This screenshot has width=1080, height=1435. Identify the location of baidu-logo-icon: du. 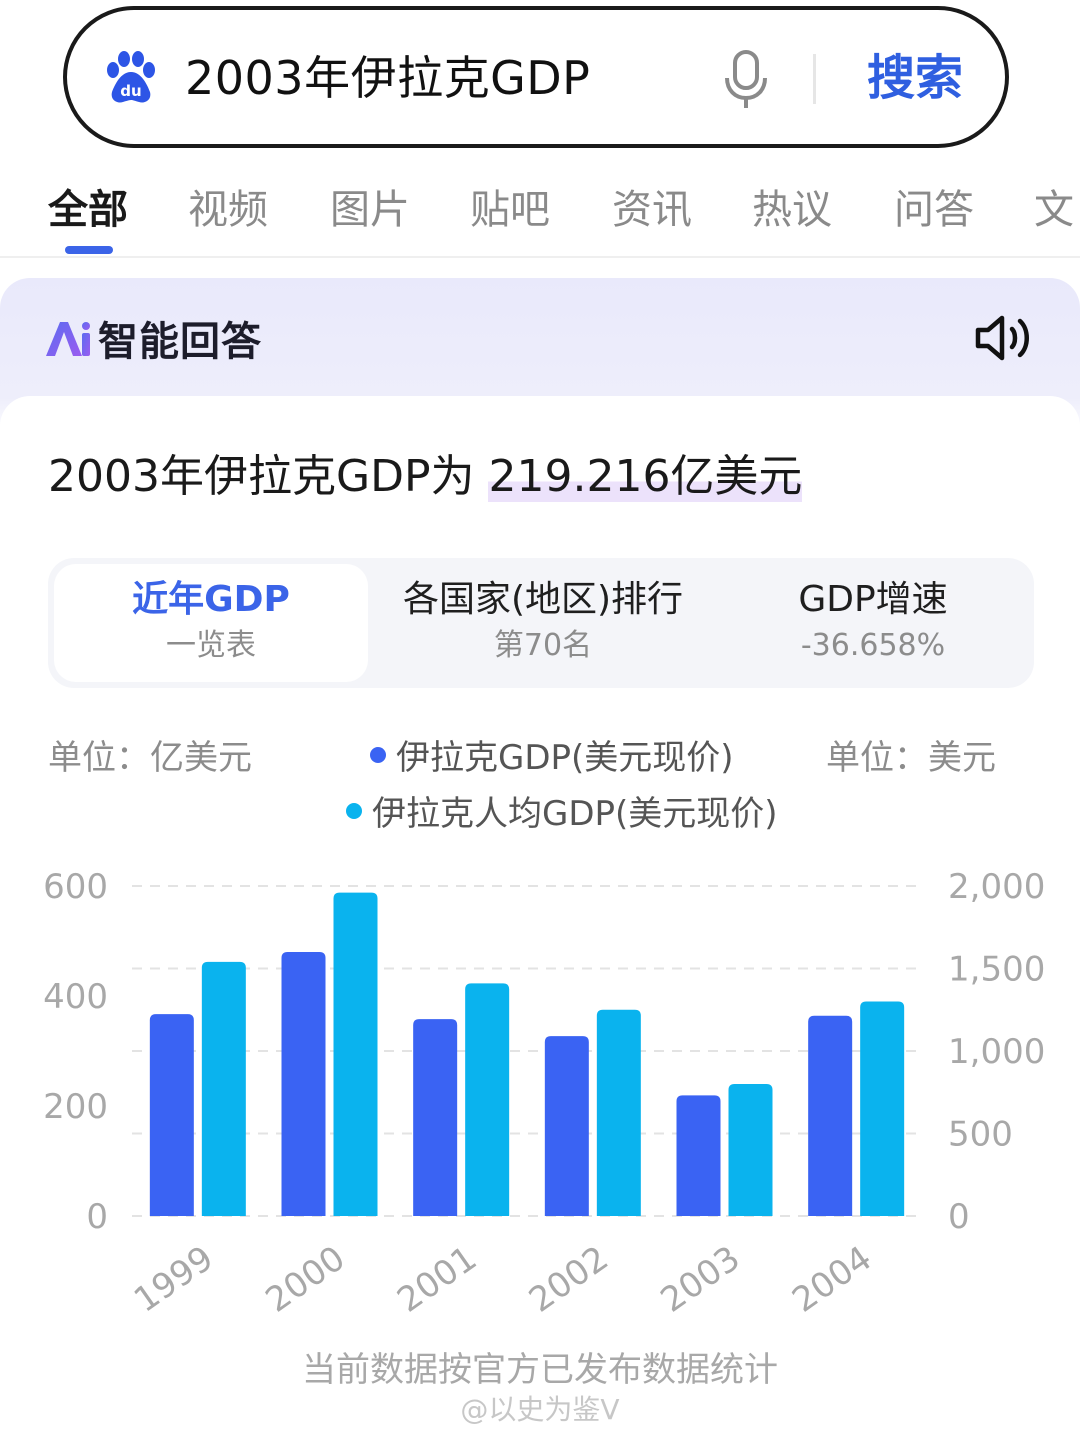
(131, 77).